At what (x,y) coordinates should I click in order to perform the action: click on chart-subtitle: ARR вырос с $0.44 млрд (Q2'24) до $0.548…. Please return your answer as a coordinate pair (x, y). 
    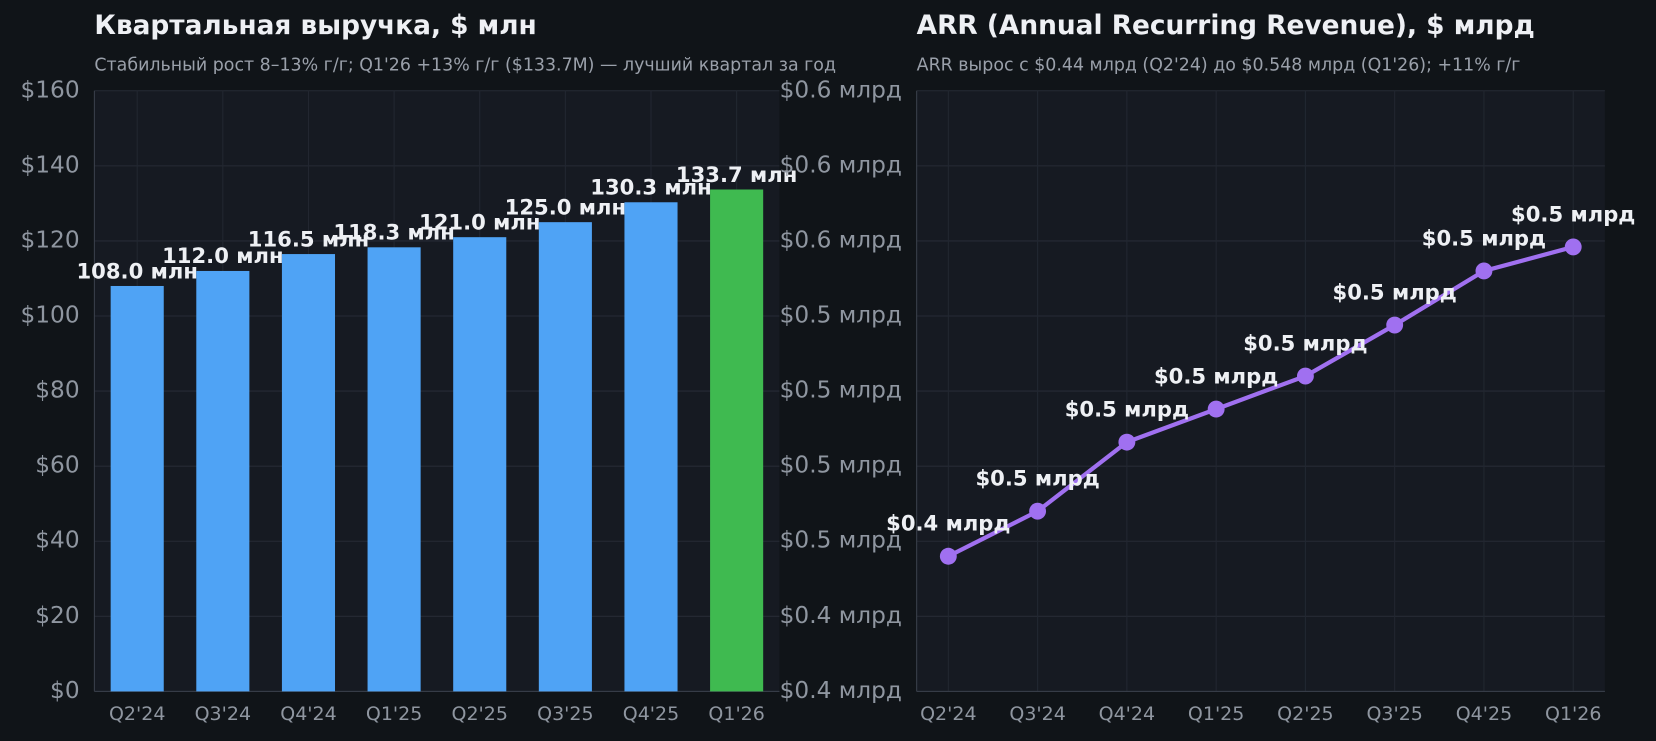
    Looking at the image, I should click on (1219, 65).